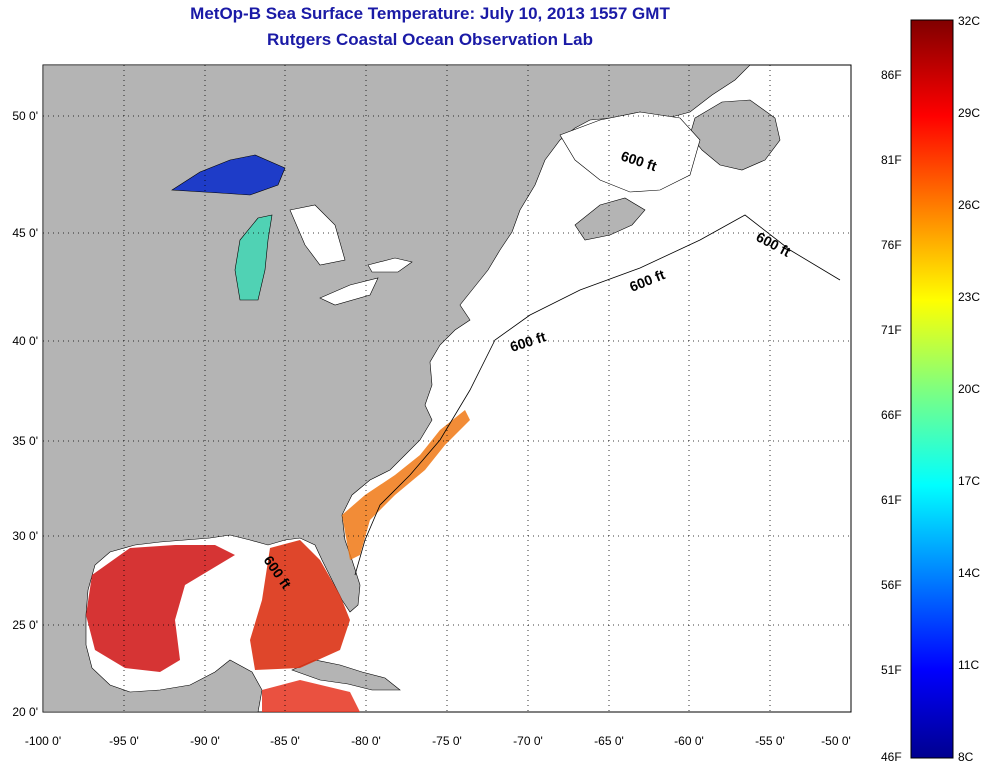 The height and width of the screenshot is (770, 984). Describe the element at coordinates (969, 665) in the screenshot. I see `colorbar-c-label: 11C` at that location.